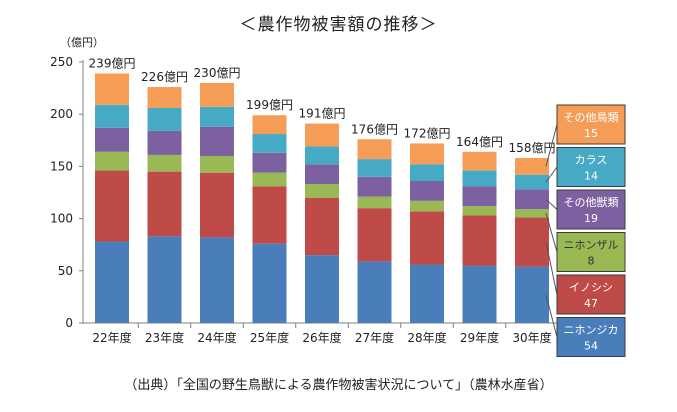 This screenshot has width=677, height=412. I want to click on bar-total-label: 230億円, so click(217, 73).